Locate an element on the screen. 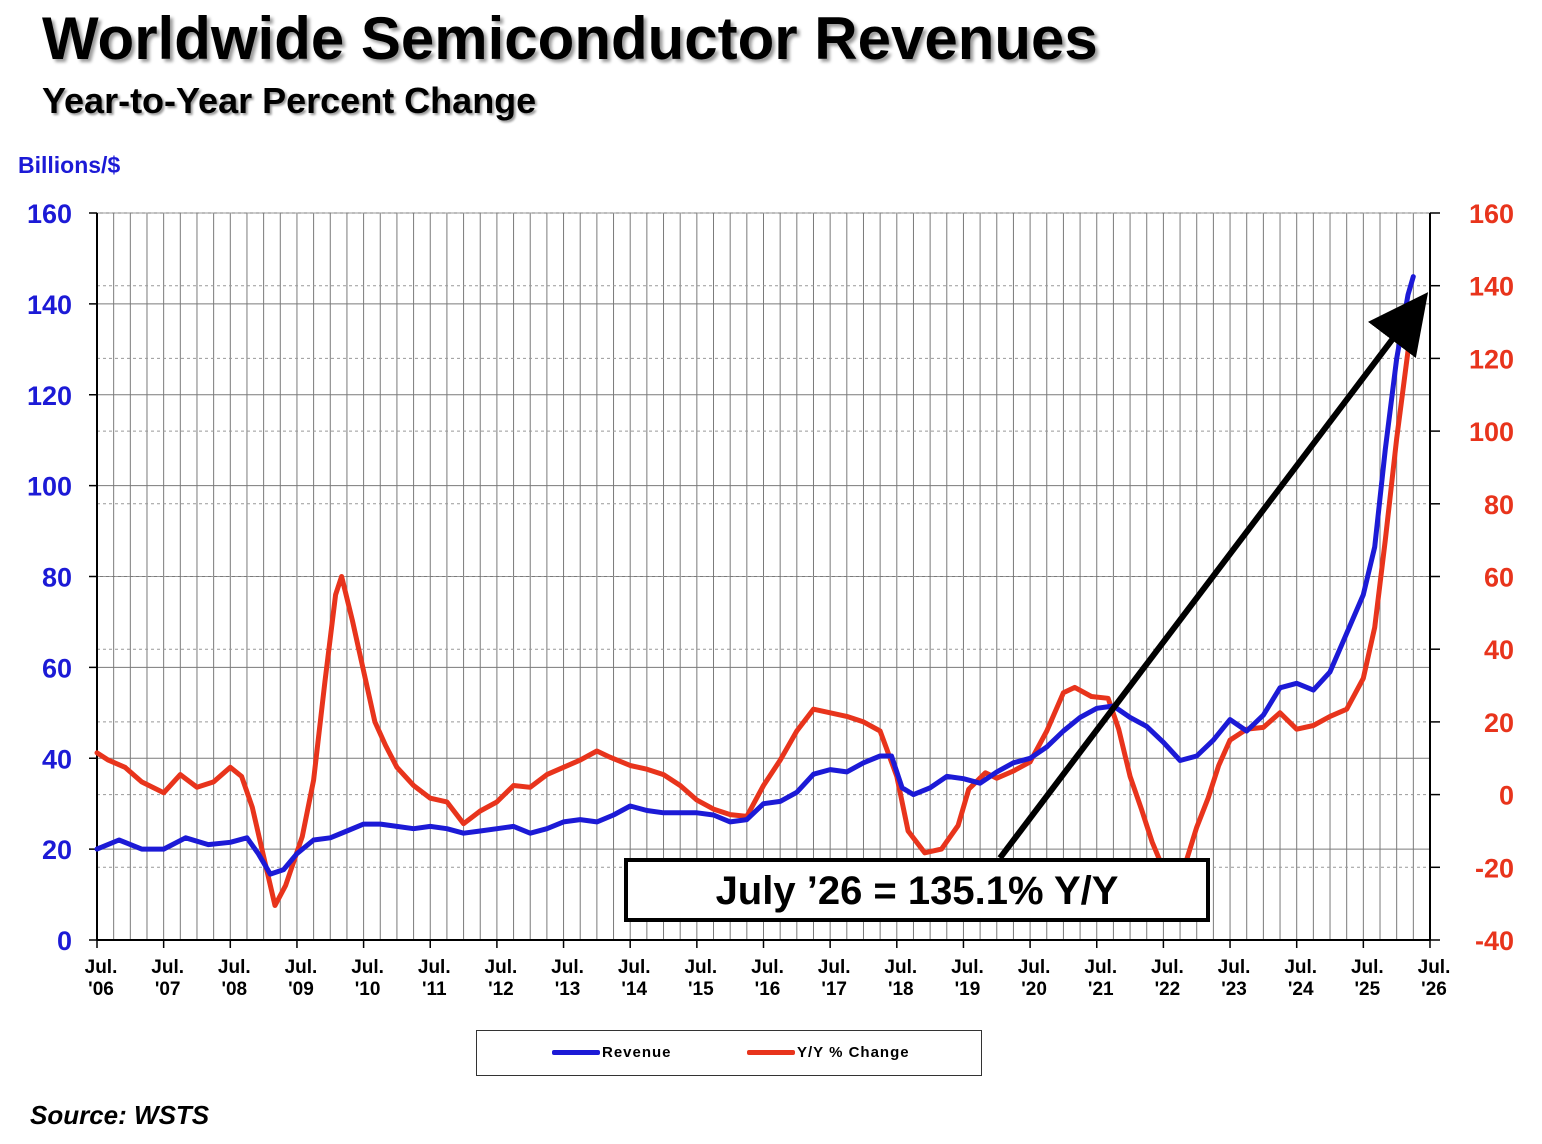 The height and width of the screenshot is (1144, 1542). legend-item-revenue: Revenue is located at coordinates (612, 1052).